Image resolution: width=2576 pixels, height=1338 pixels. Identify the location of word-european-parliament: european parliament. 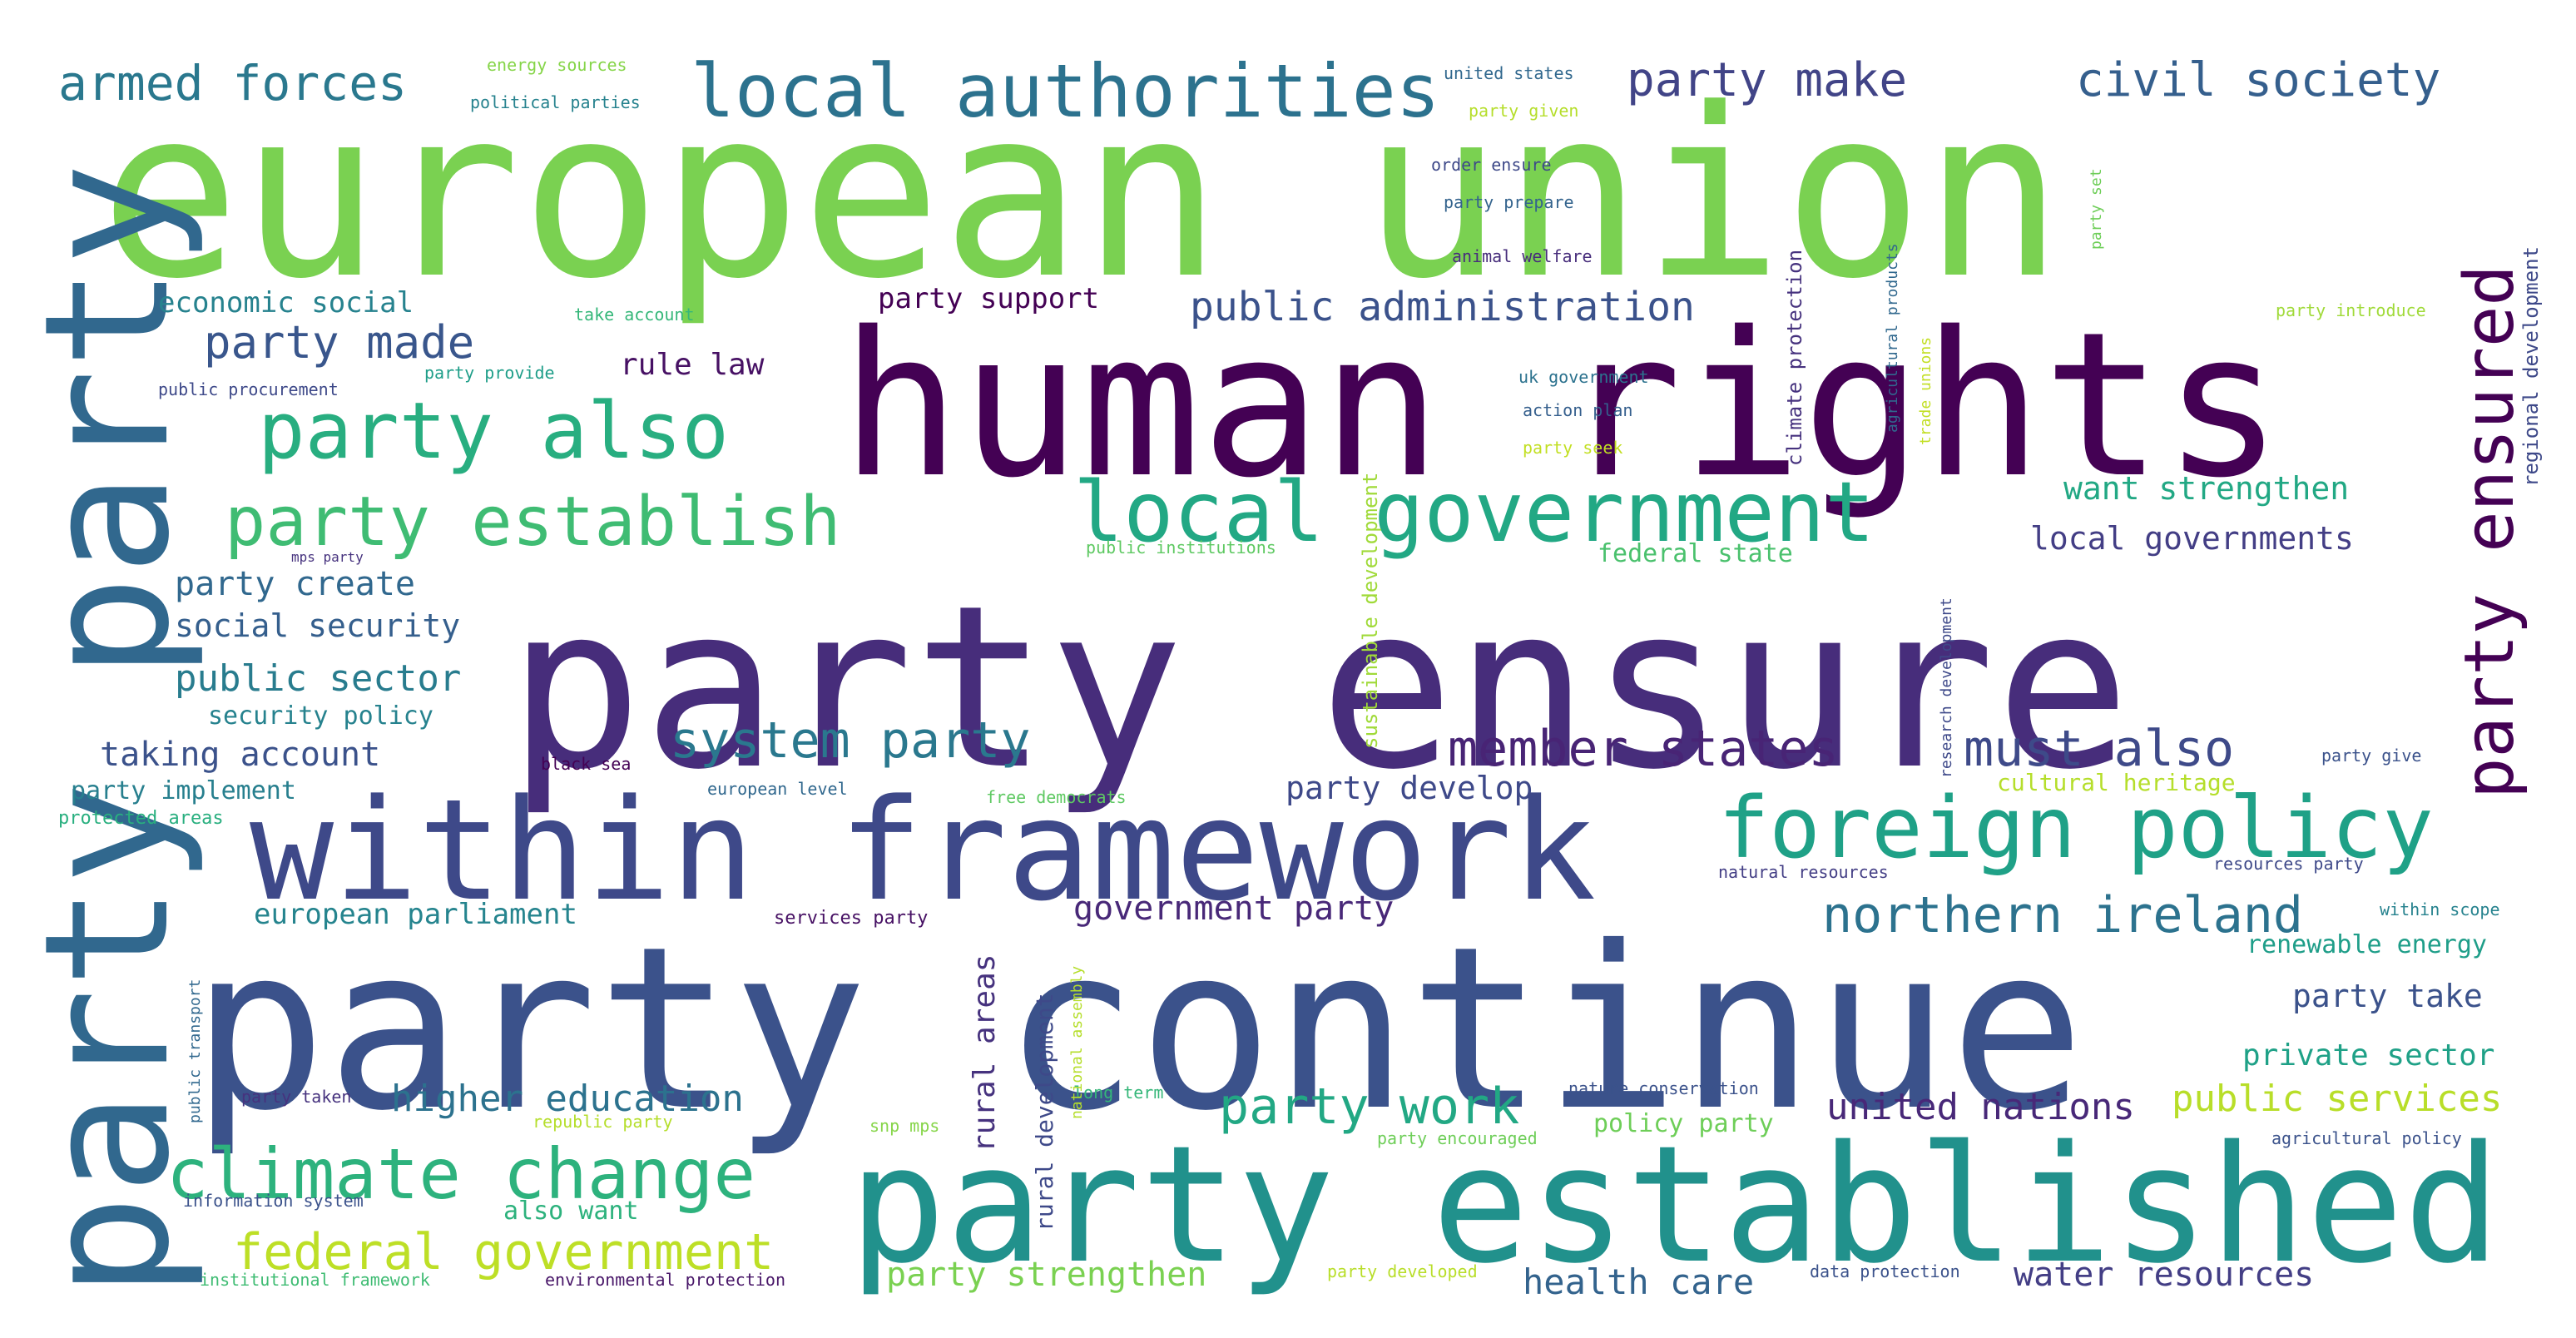
(415, 914).